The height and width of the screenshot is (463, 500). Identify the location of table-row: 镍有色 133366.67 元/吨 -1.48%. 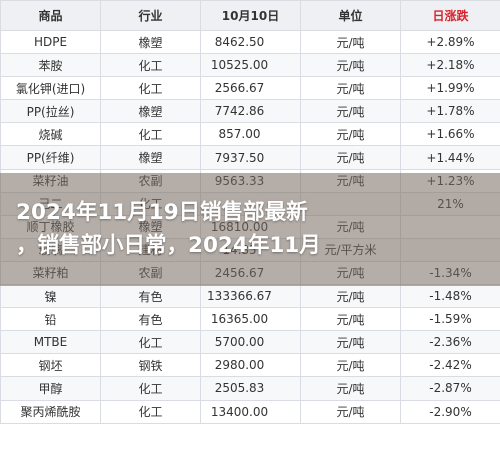
(250, 296).